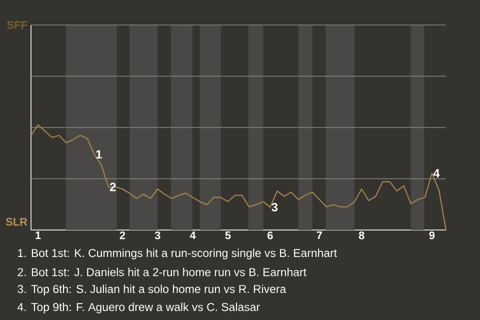  Describe the element at coordinates (113, 187) in the screenshot. I see `annotation: 2` at that location.